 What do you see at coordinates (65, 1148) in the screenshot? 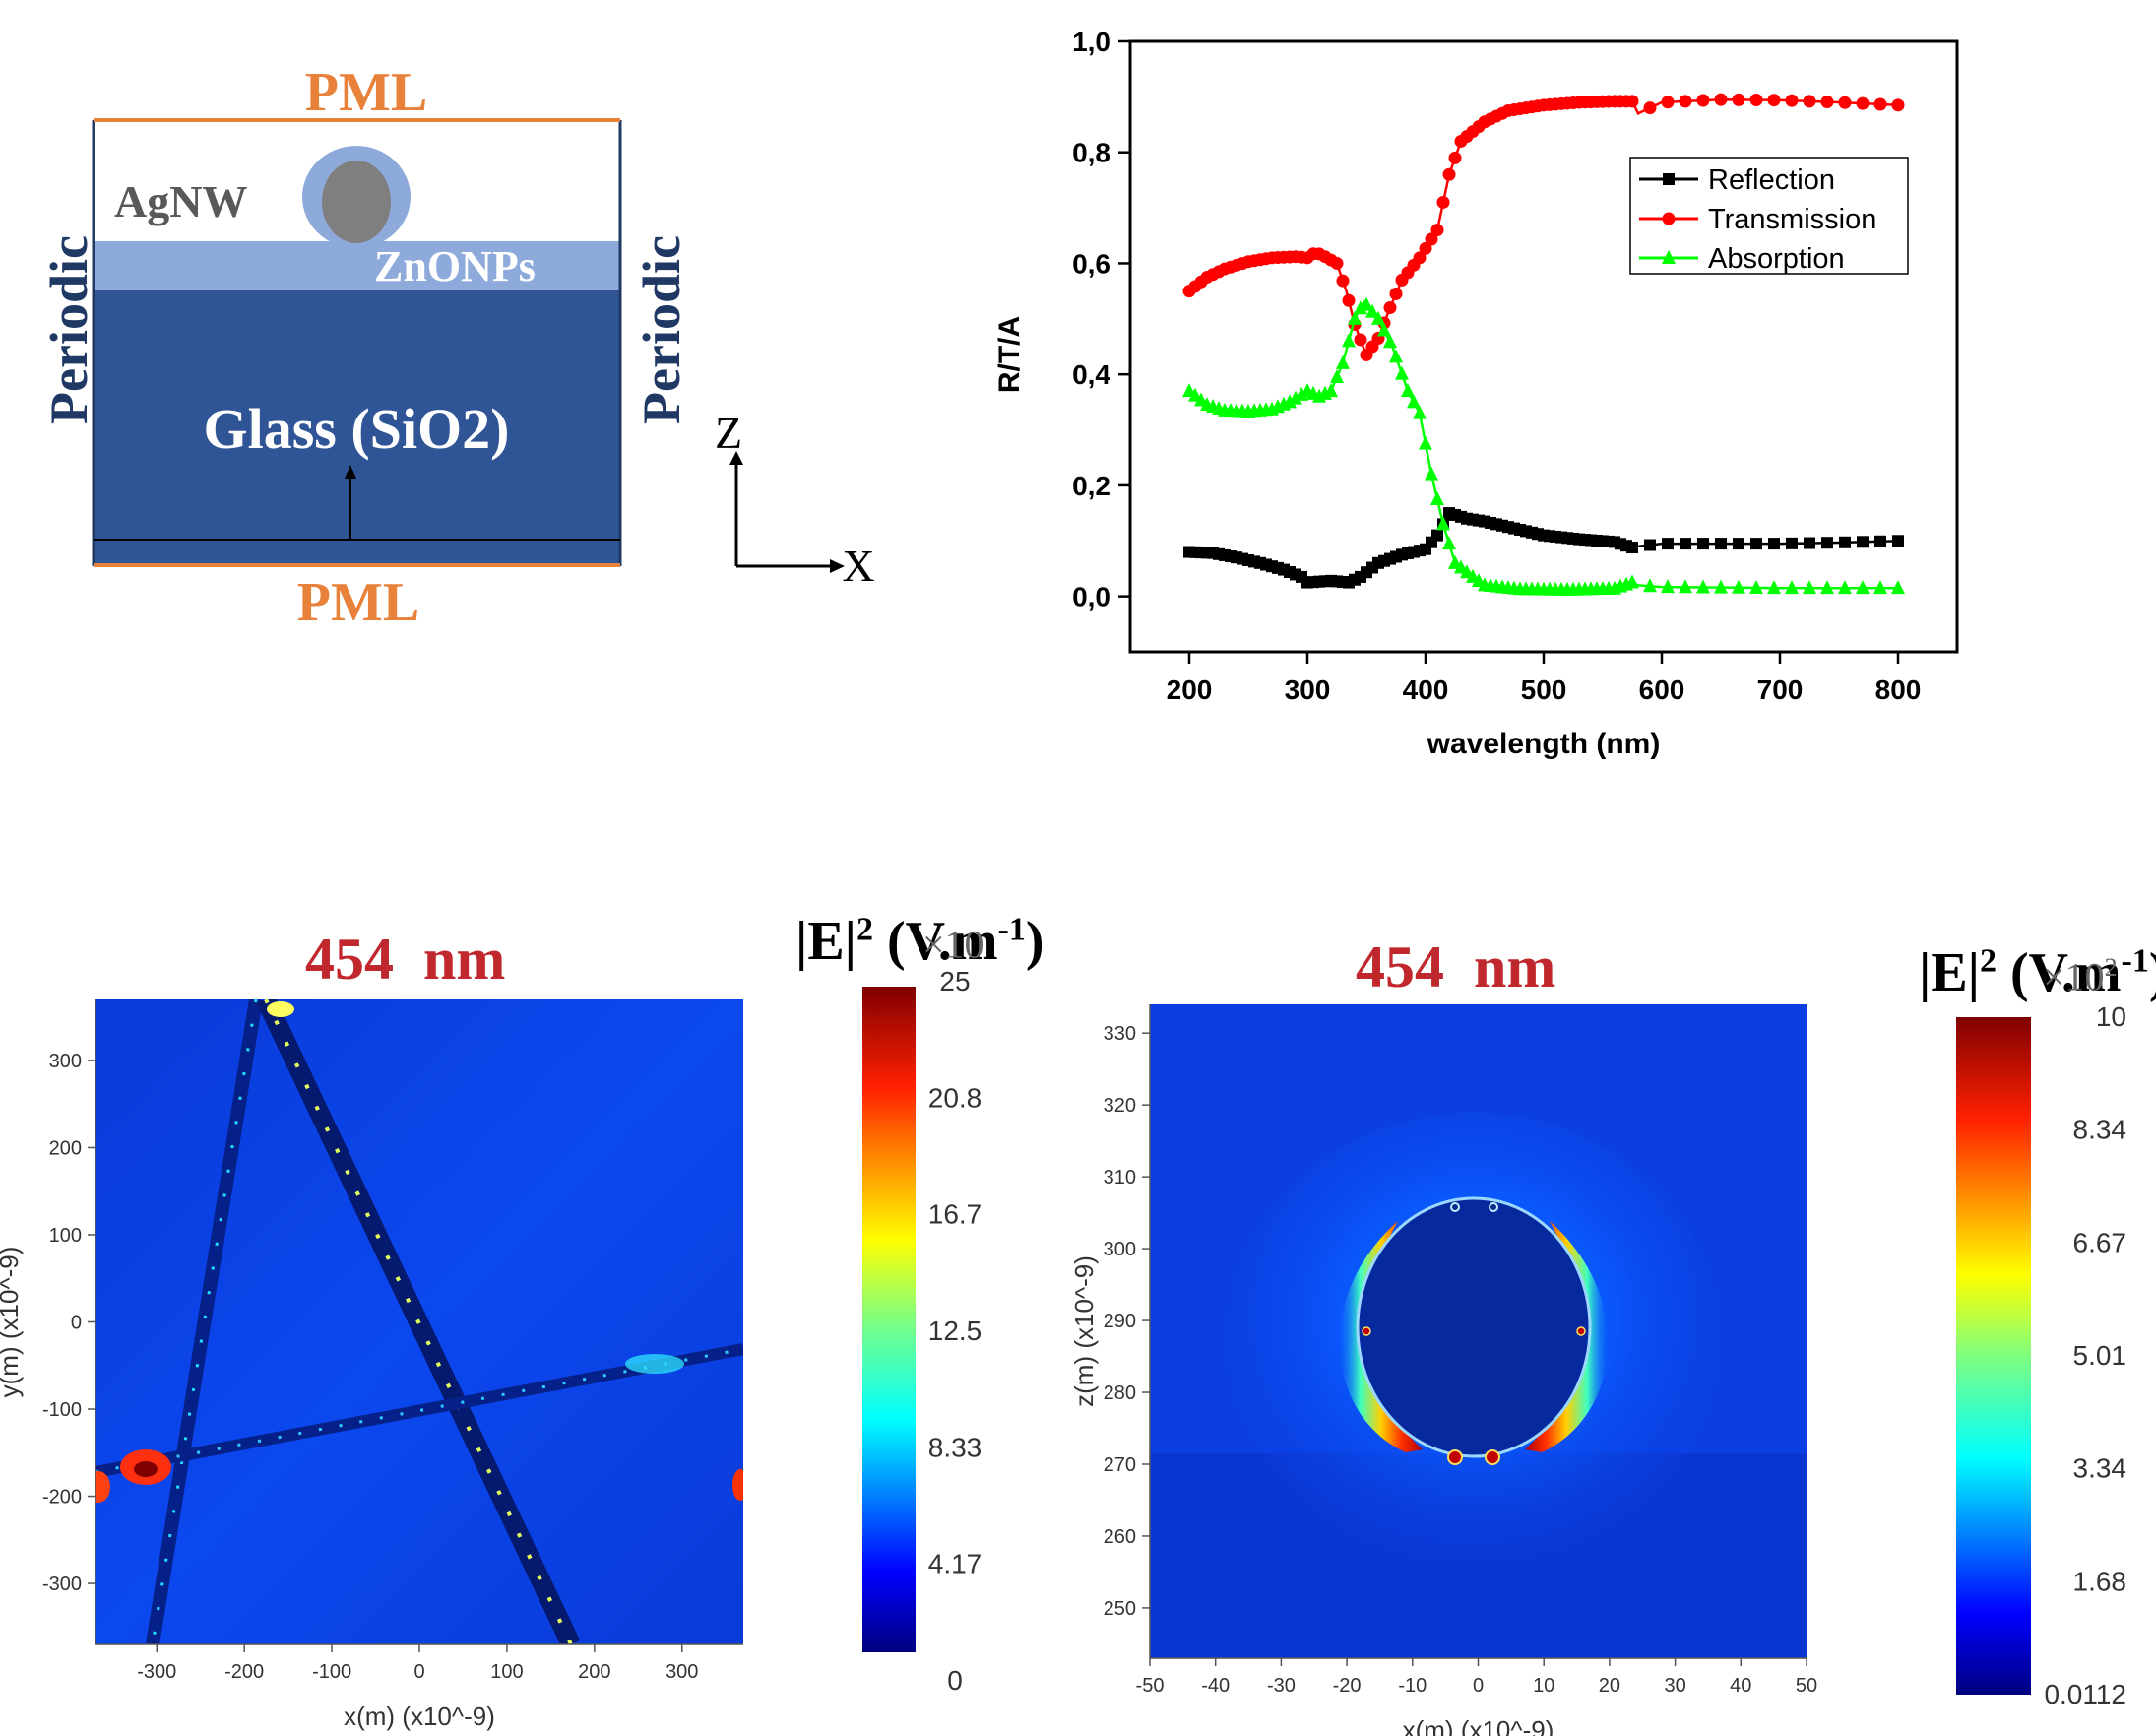
I see `heatmap-y-tick-label: 200` at bounding box center [65, 1148].